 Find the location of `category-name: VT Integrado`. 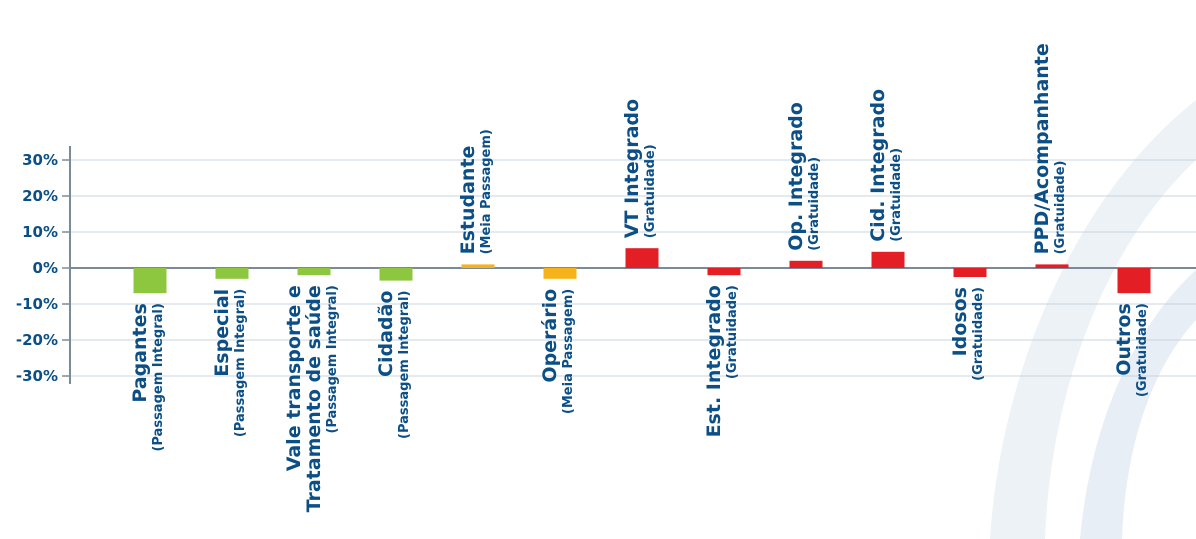

category-name: VT Integrado is located at coordinates (632, 168).